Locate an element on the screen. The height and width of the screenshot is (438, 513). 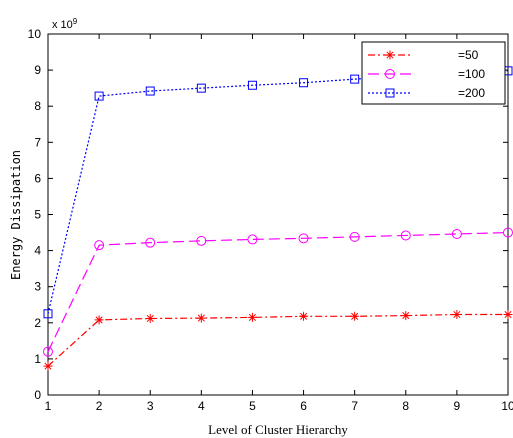
legend-label: =200 is located at coordinates (471, 93).